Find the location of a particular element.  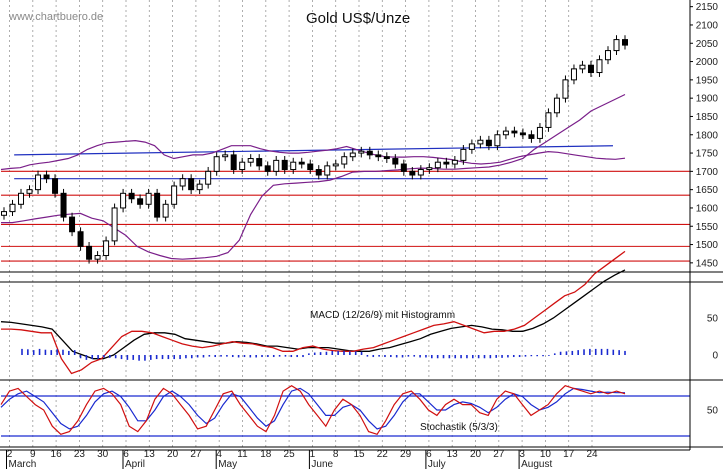

stochastic-label: Stochastik (5/3/3) is located at coordinates (459, 427).